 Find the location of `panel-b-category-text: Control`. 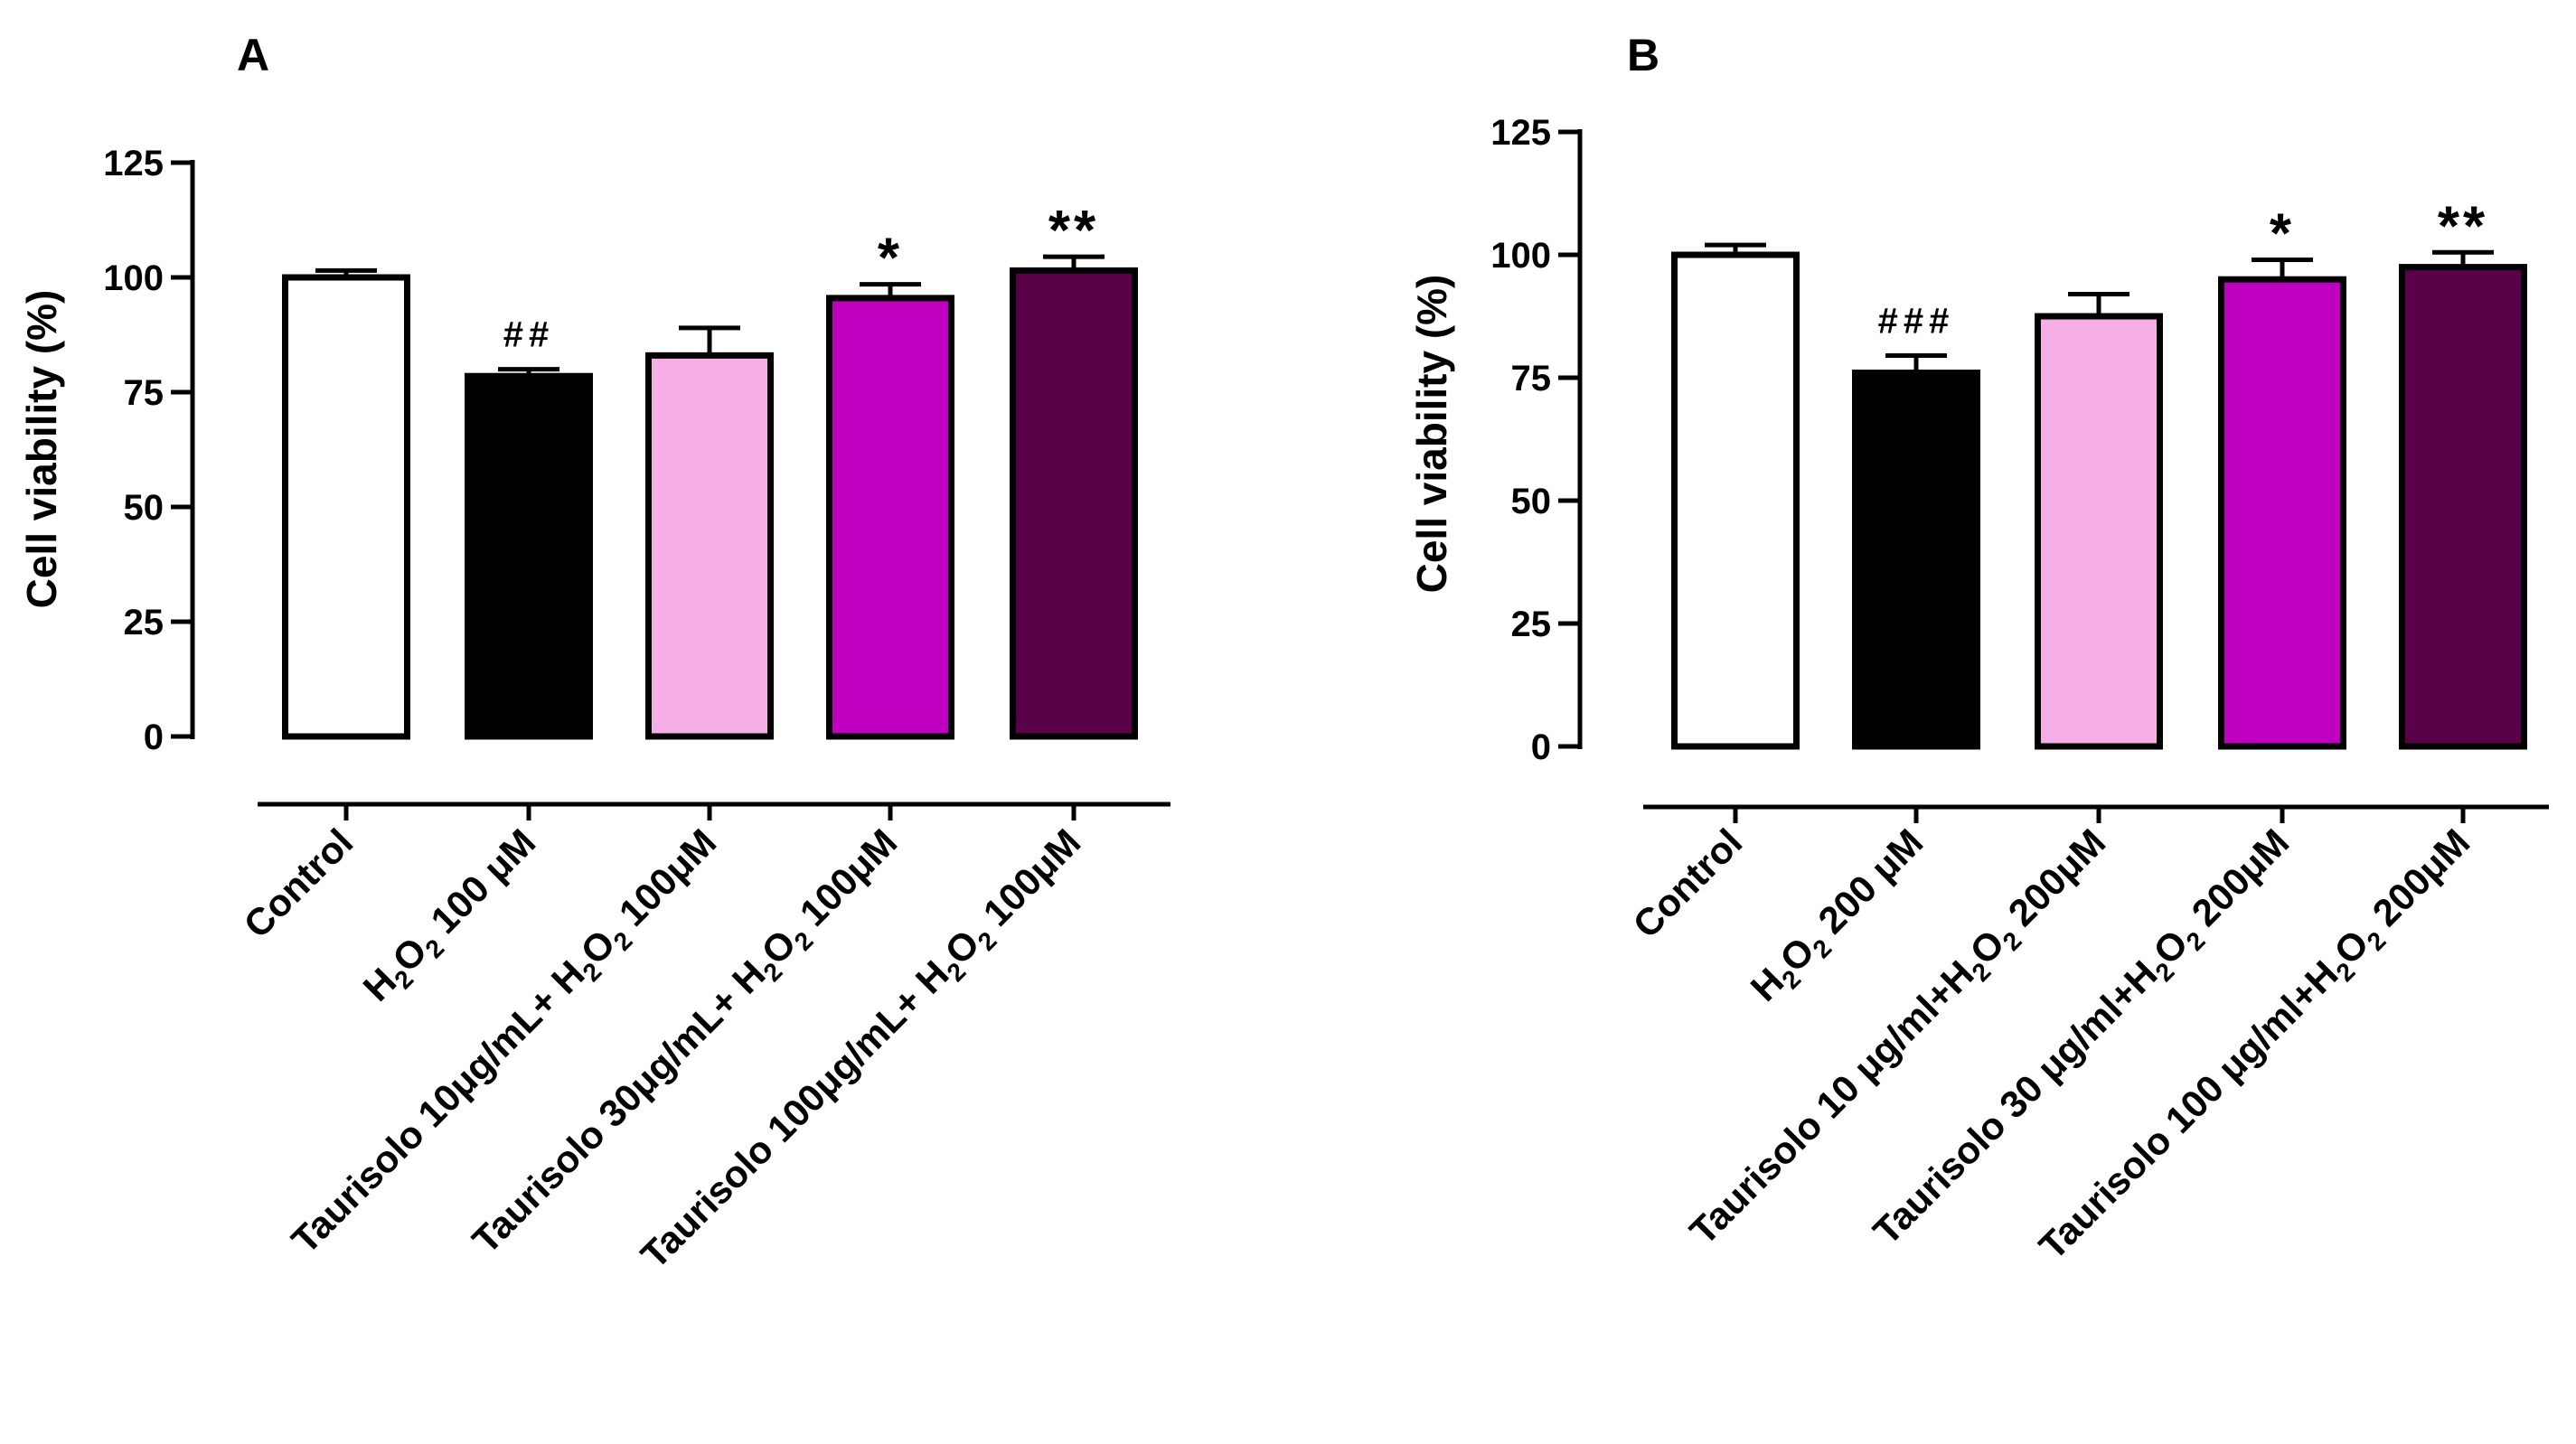

panel-b-category-text: Control is located at coordinates (1688, 883).